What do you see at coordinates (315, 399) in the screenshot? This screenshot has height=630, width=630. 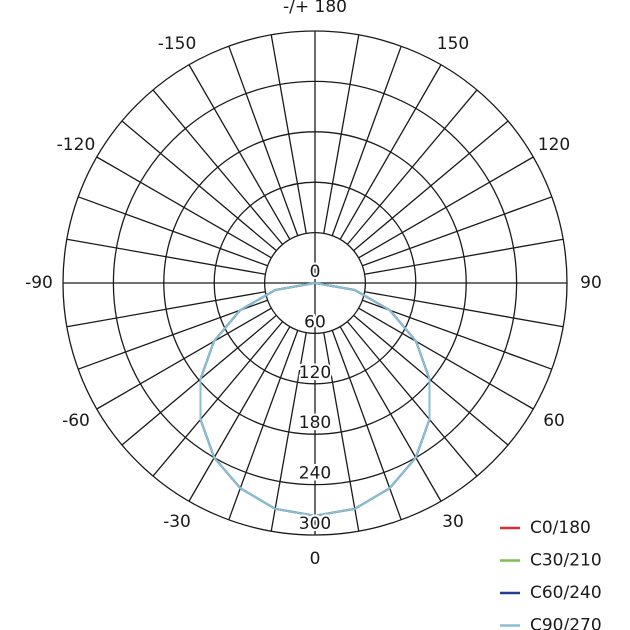 I see `intensity-curve` at bounding box center [315, 399].